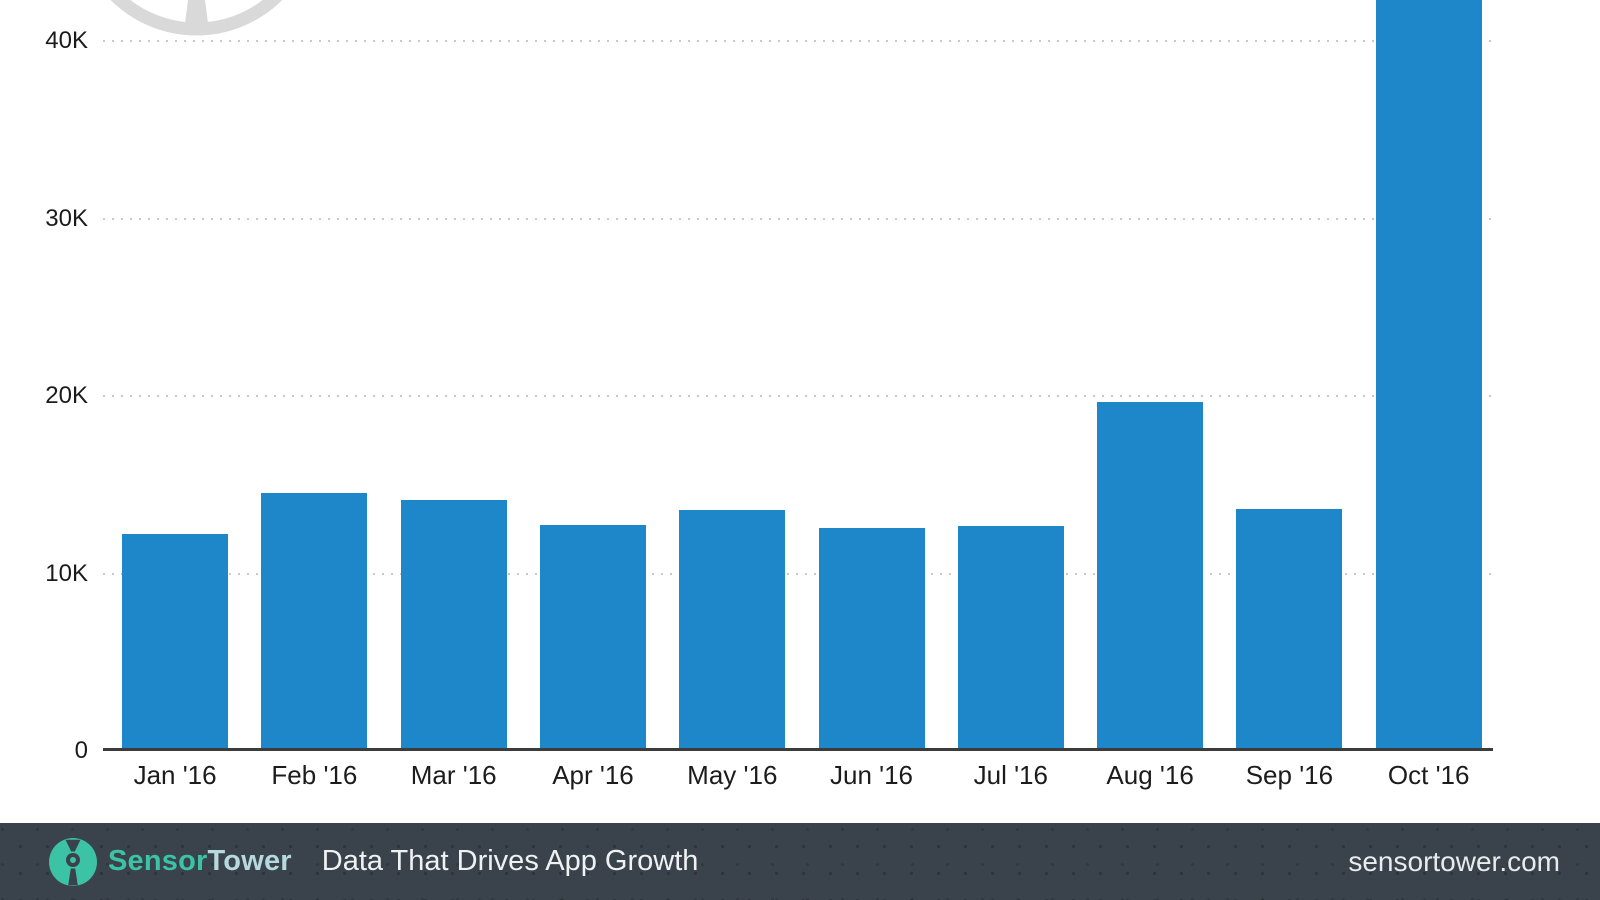 The width and height of the screenshot is (1600, 900). Describe the element at coordinates (1150, 775) in the screenshot. I see `x-axis-label-aug-16: Aug '16` at that location.